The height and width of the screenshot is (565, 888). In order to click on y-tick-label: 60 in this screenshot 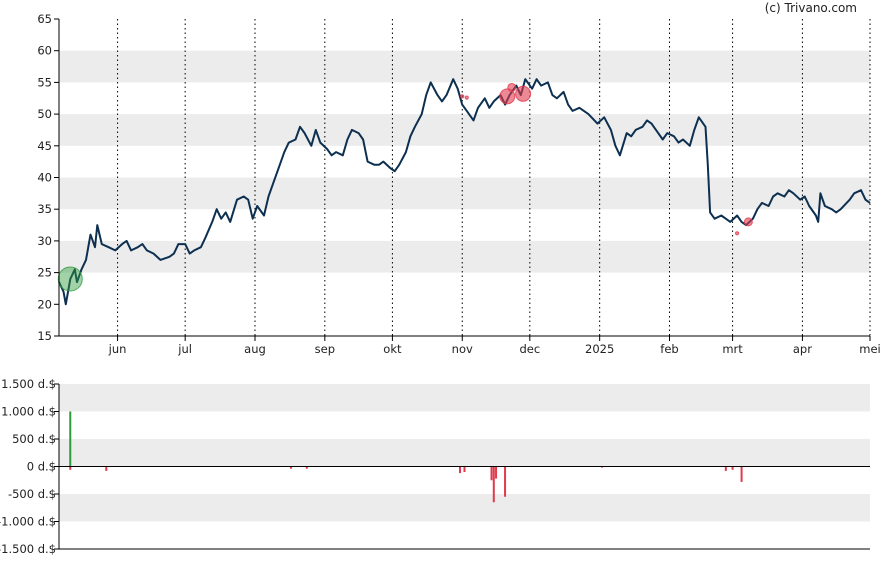, I will do `click(44, 51)`.